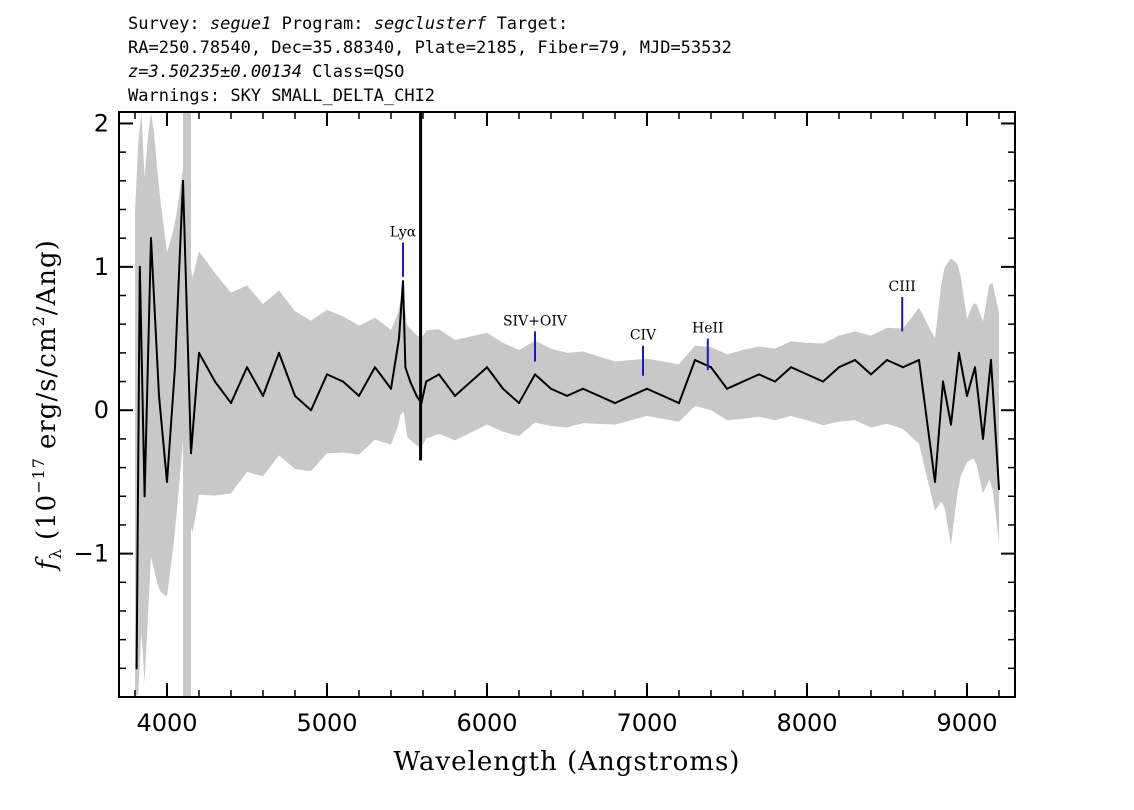  Describe the element at coordinates (358, 72) in the screenshot. I see `class-value: Class=QSO` at that location.